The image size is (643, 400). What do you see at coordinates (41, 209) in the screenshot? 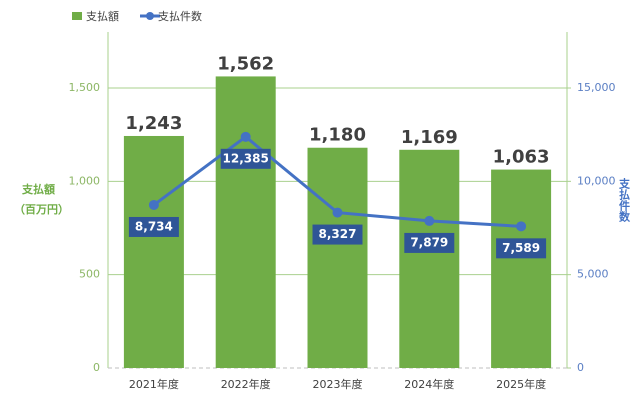
I see `y-axis-unit: （百万円）` at bounding box center [41, 209].